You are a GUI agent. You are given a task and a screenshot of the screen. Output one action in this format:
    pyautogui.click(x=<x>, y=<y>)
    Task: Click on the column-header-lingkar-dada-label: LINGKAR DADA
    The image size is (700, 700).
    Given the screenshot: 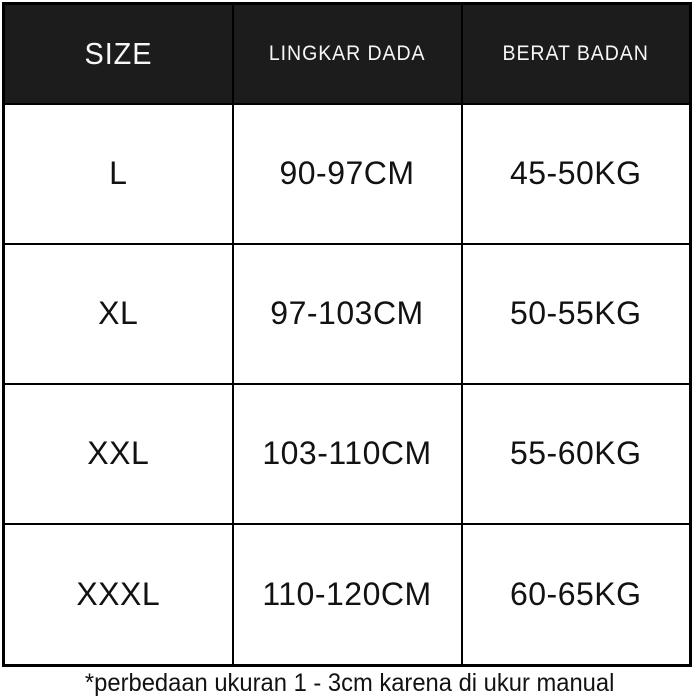 What is the action you would take?
    pyautogui.click(x=347, y=53)
    